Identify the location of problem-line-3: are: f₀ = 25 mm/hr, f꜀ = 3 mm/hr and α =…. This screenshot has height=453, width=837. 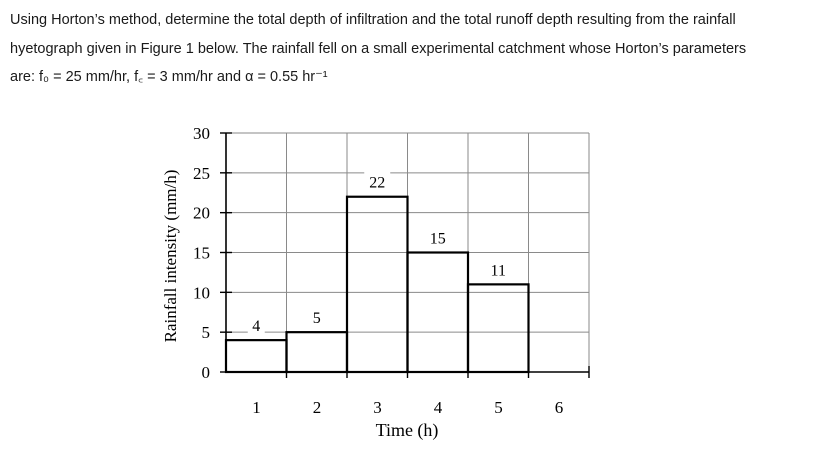
(169, 77).